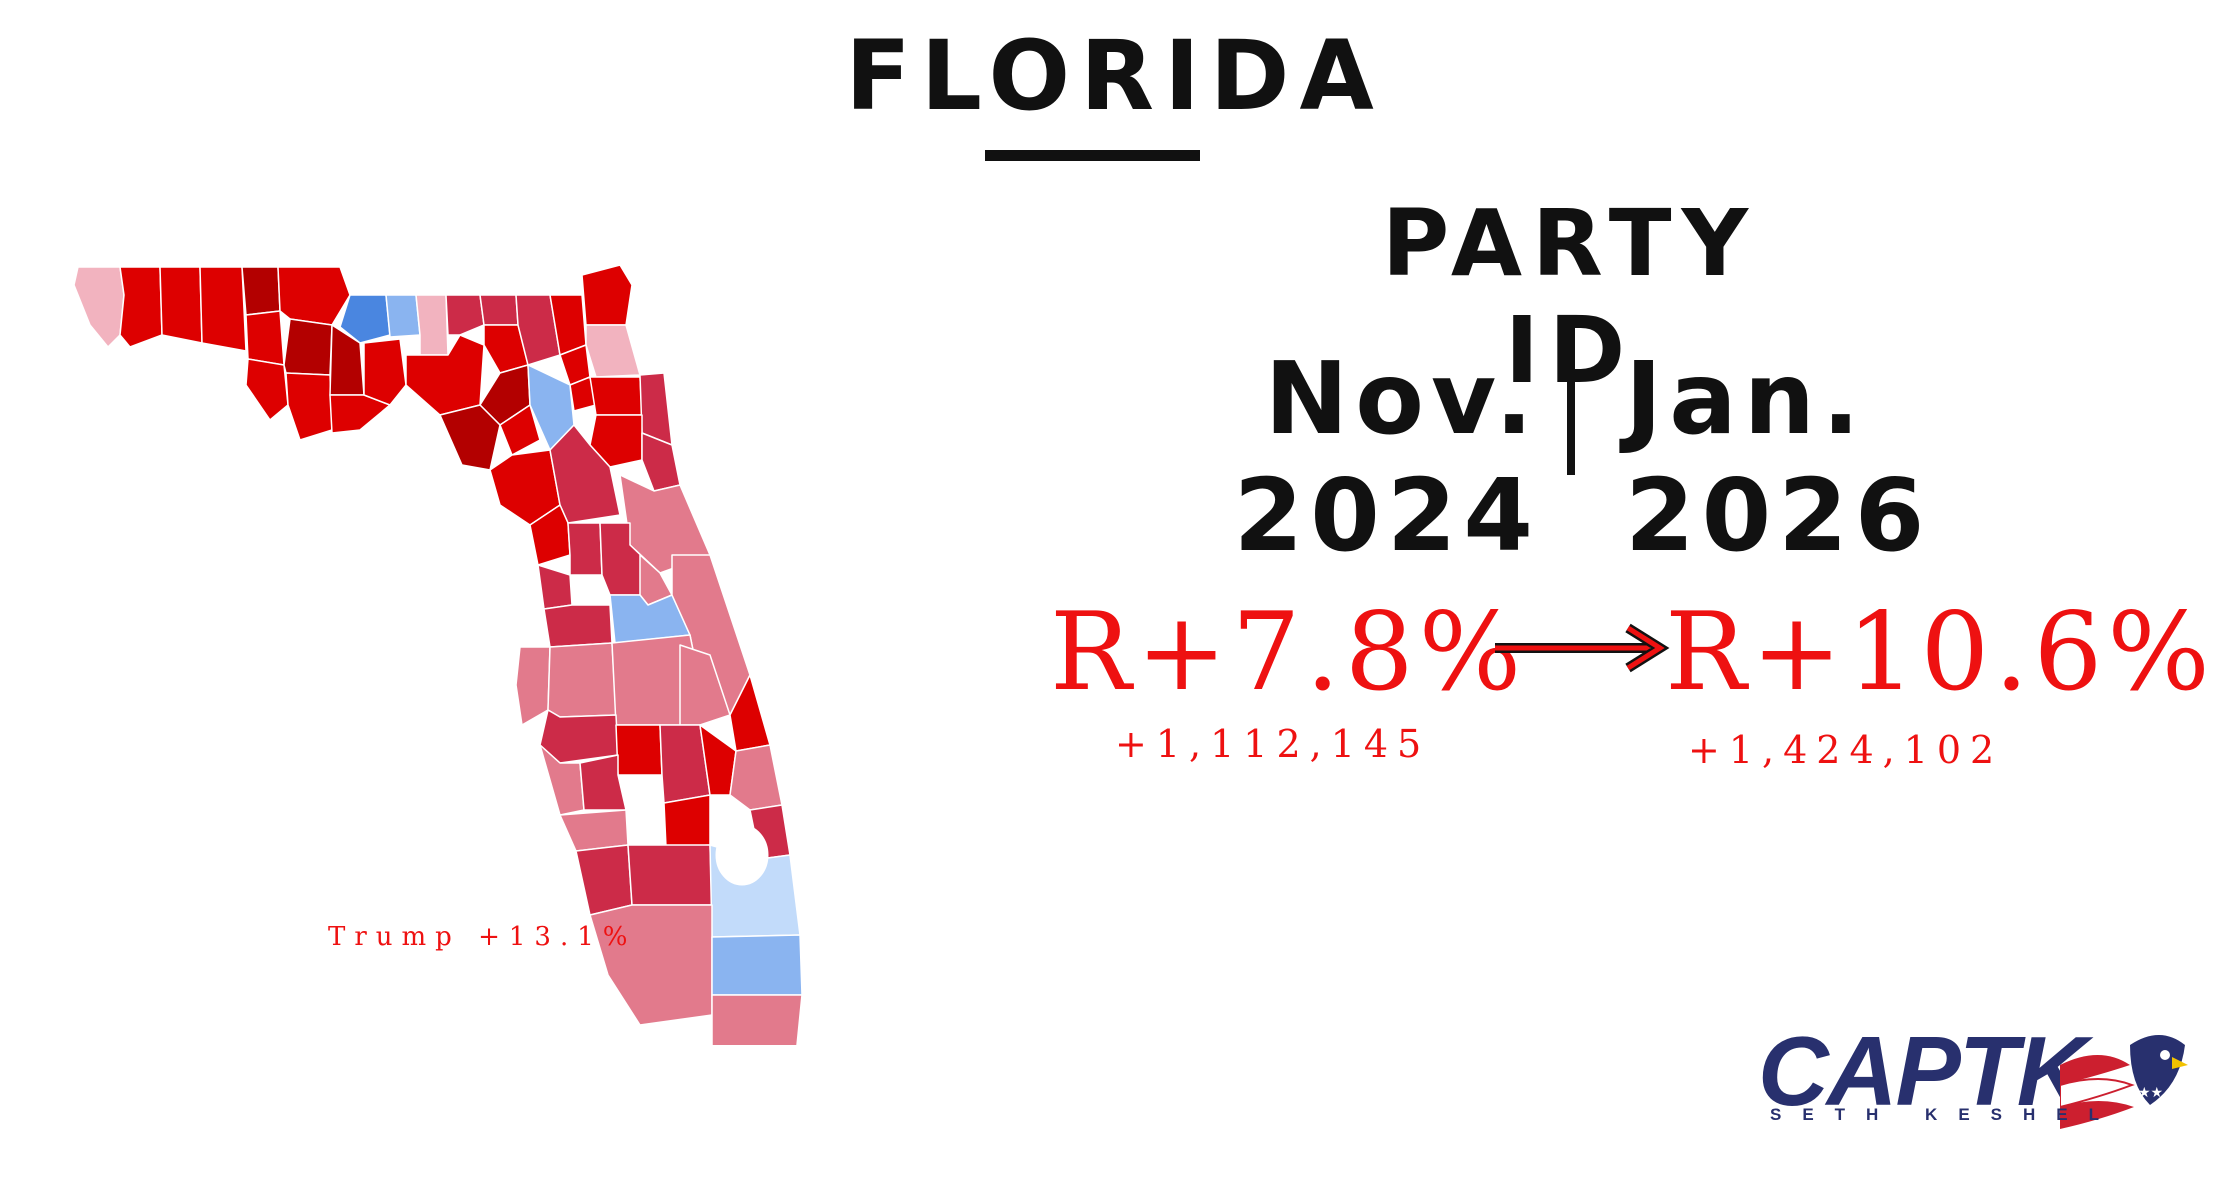  What do you see at coordinates (555, 587) in the screenshot?
I see `county-hernando` at bounding box center [555, 587].